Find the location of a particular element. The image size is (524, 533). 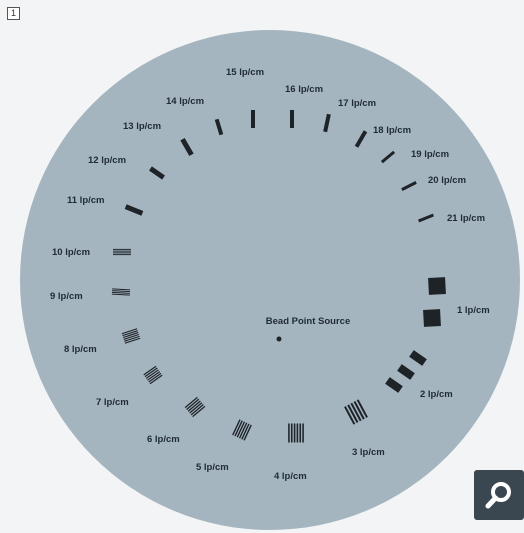

pattern-13-lp-cm is located at coordinates (187, 147).